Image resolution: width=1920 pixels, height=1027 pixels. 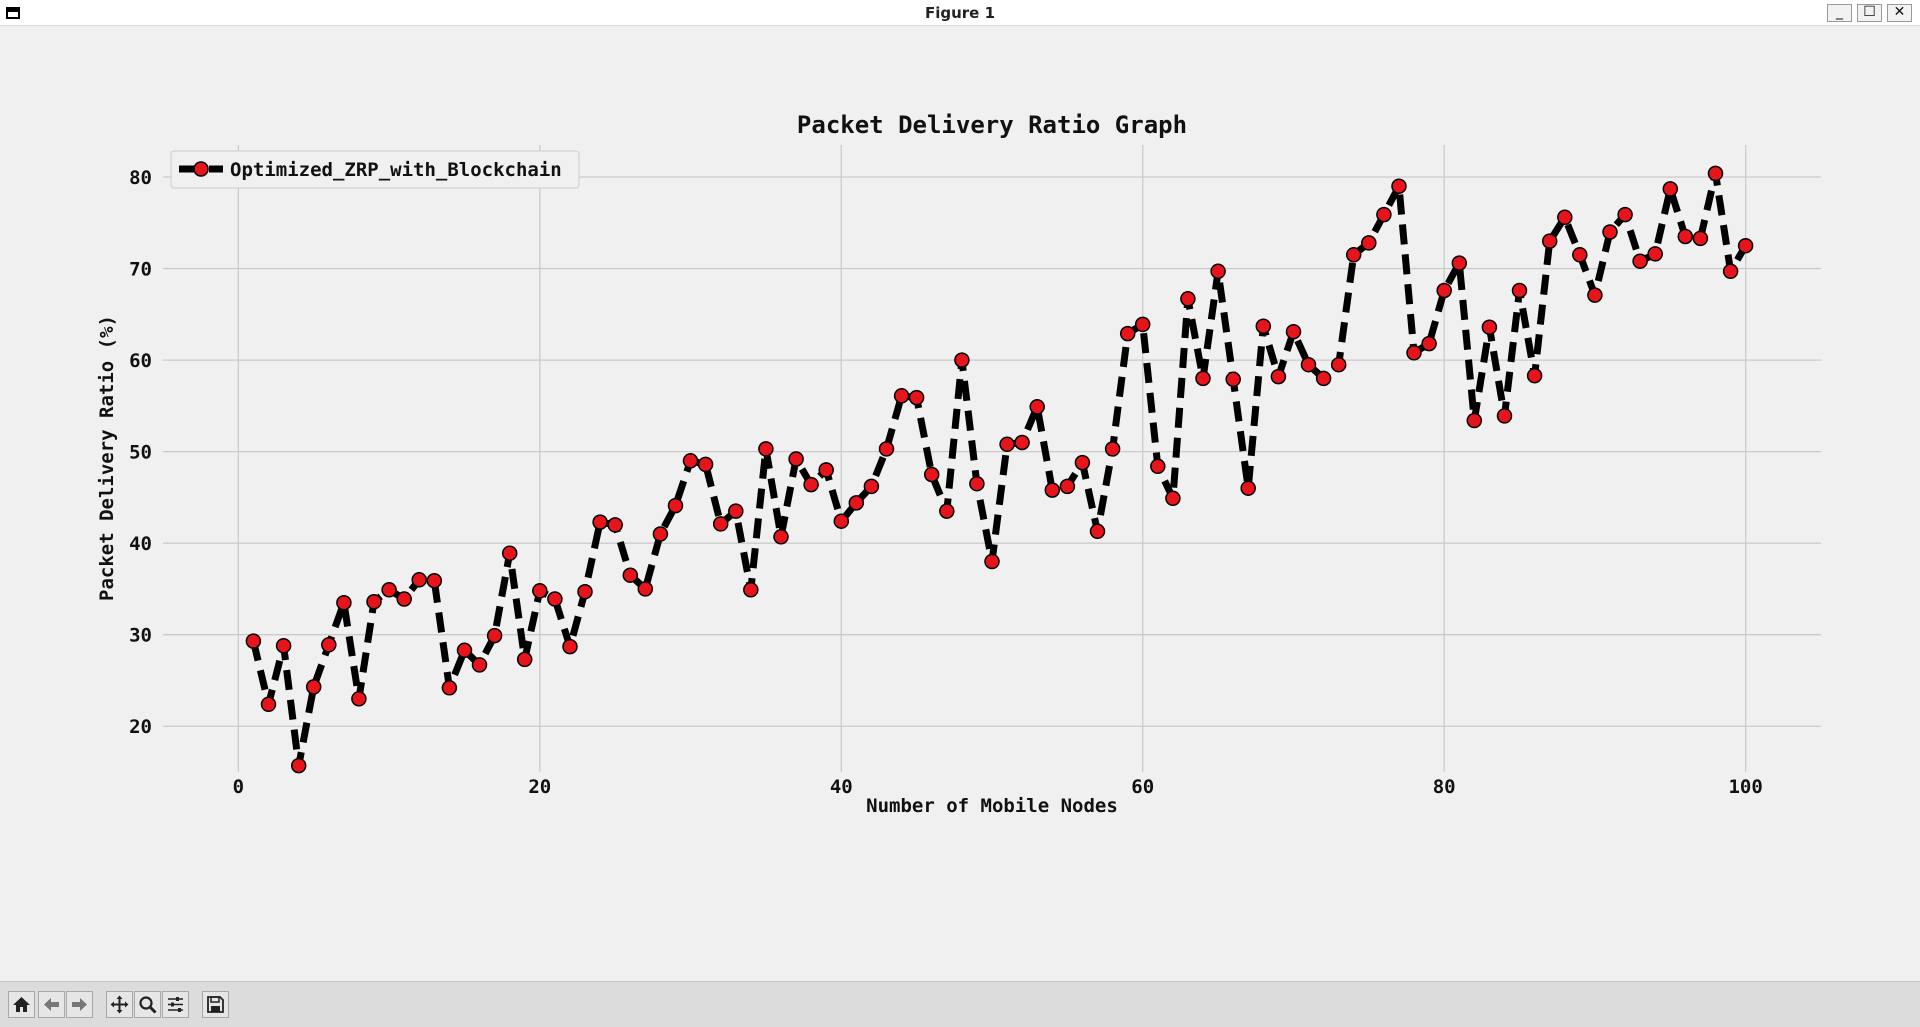 What do you see at coordinates (140, 270) in the screenshot?
I see `y-tick-label: 70` at bounding box center [140, 270].